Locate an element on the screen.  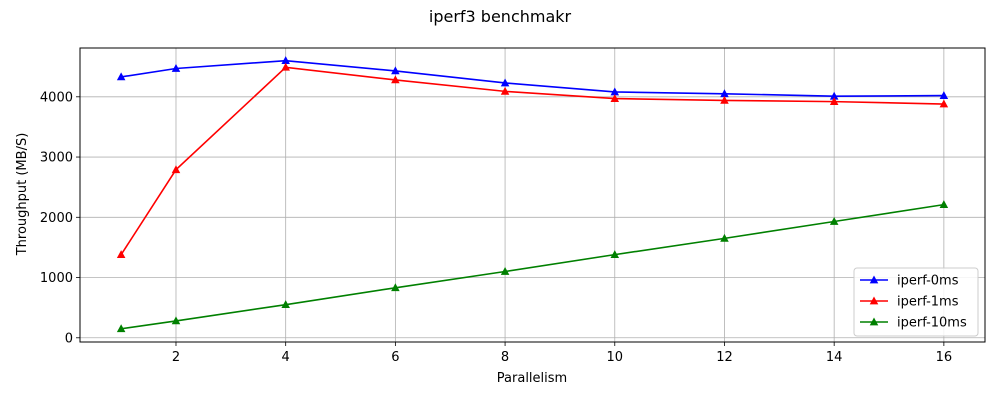
legend-item: iperf-10ms is located at coordinates (913, 323).